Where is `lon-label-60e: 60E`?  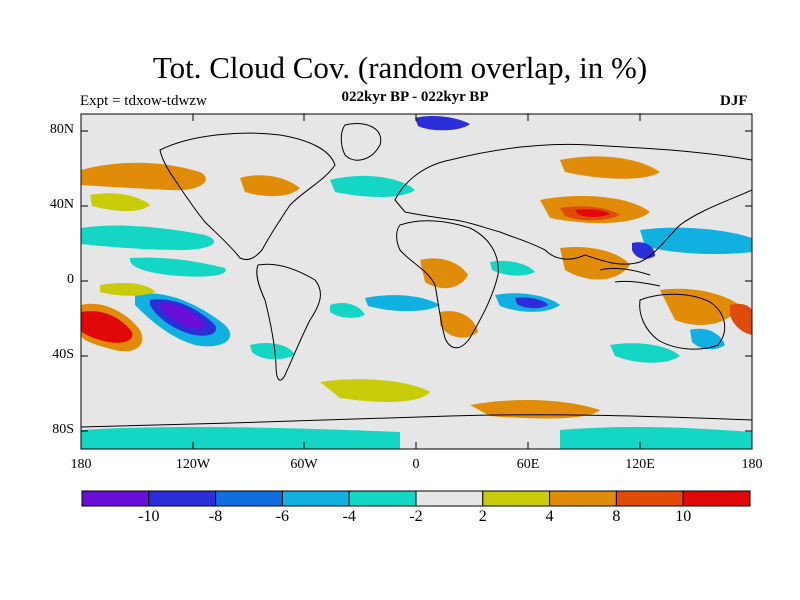
lon-label-60e: 60E is located at coordinates (528, 464).